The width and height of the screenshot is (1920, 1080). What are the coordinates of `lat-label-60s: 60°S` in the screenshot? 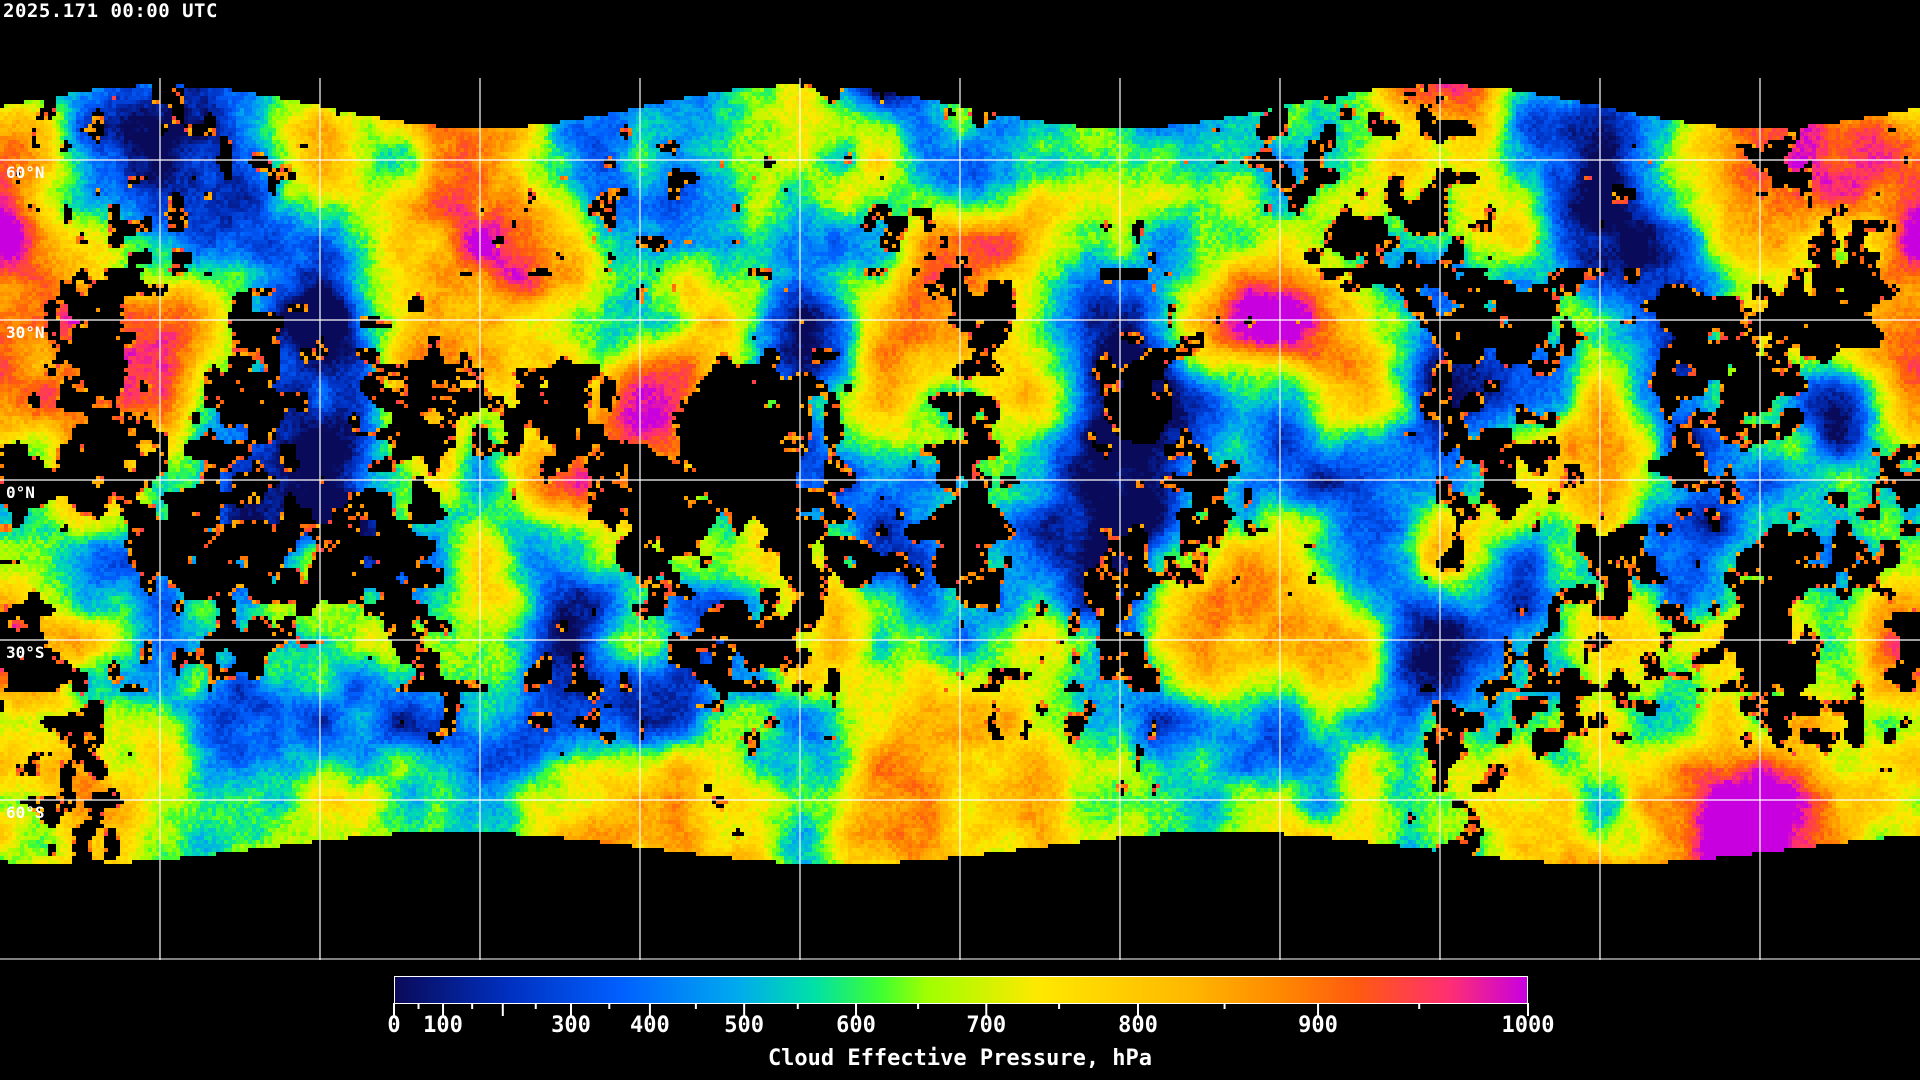 It's located at (25, 812).